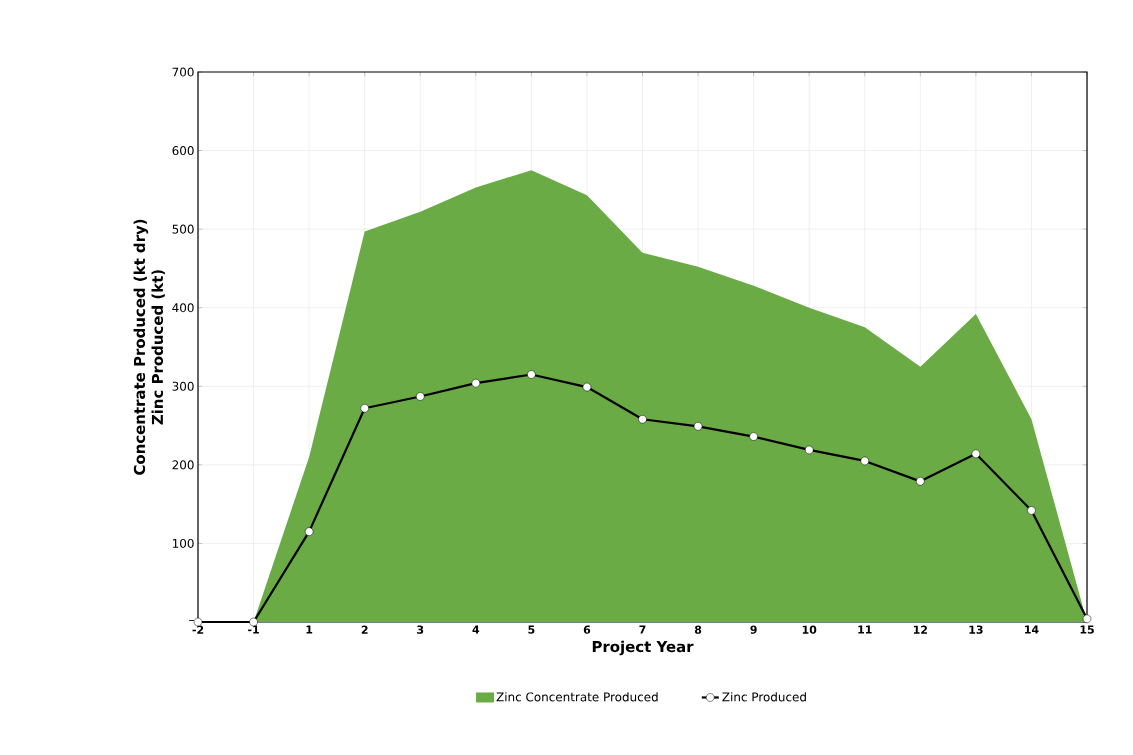  I want to click on text: Concentrate Produced (kt dry), so click(141, 347).